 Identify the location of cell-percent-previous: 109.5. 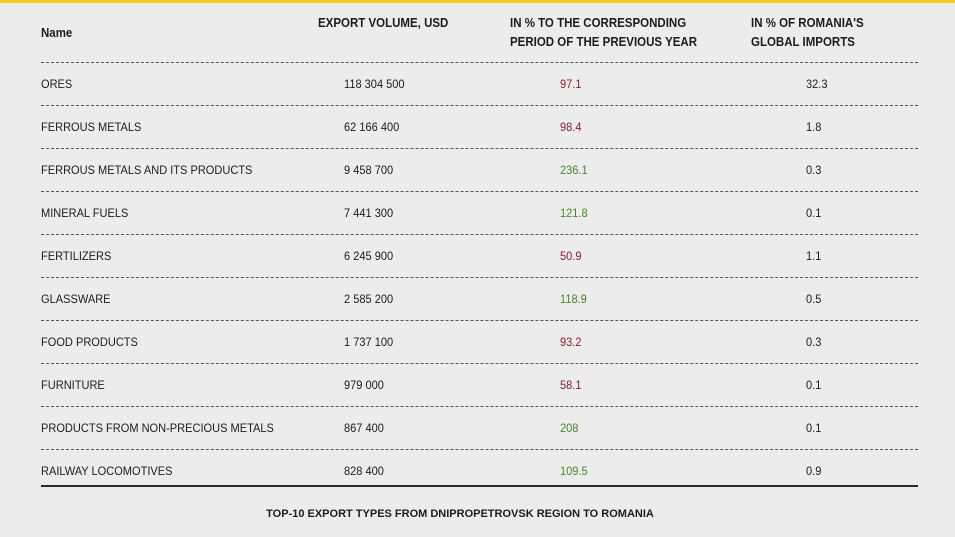
(574, 471).